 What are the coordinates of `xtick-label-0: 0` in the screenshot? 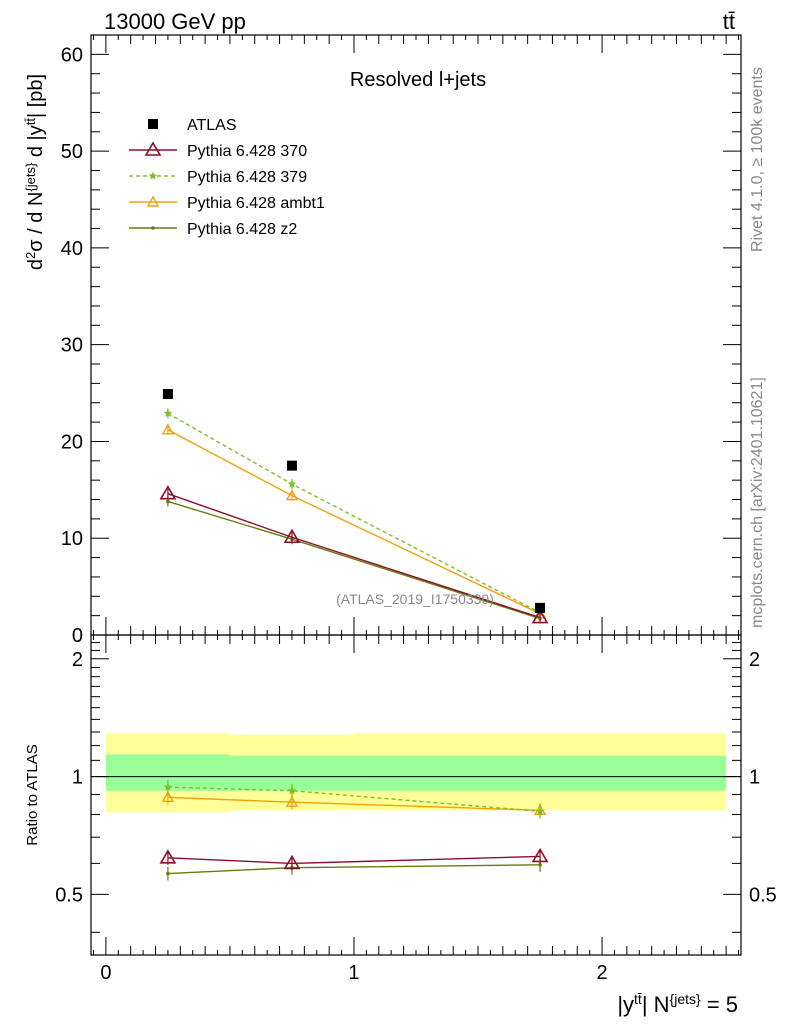 It's located at (105, 973).